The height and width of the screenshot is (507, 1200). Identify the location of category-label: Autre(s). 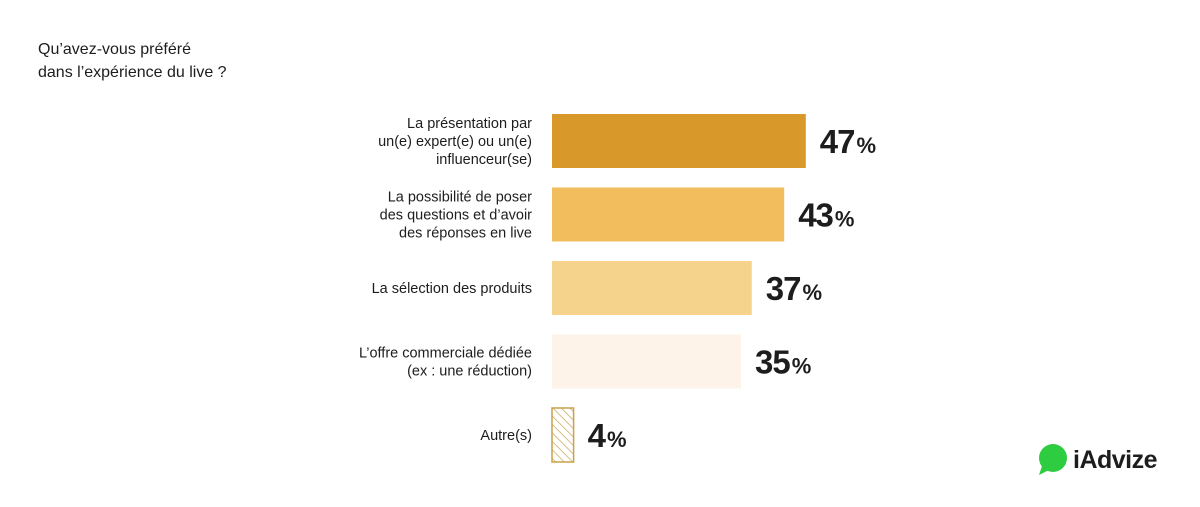
(506, 436).